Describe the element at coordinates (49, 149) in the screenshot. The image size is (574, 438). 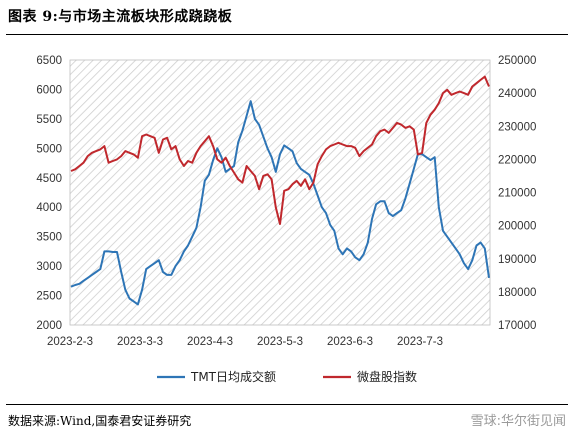
I see `y-left-tick-label: 5000` at that location.